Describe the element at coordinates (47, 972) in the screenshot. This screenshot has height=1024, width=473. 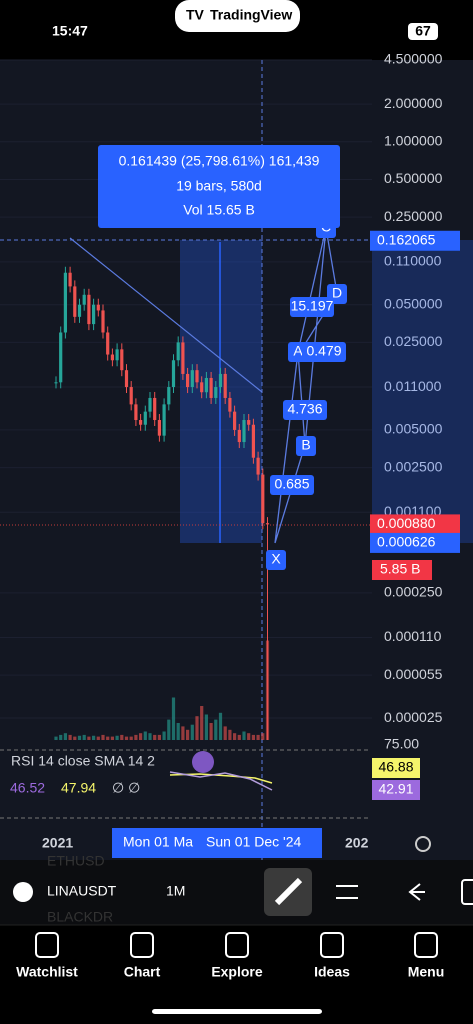
I see `nav-label: Watchlist` at that location.